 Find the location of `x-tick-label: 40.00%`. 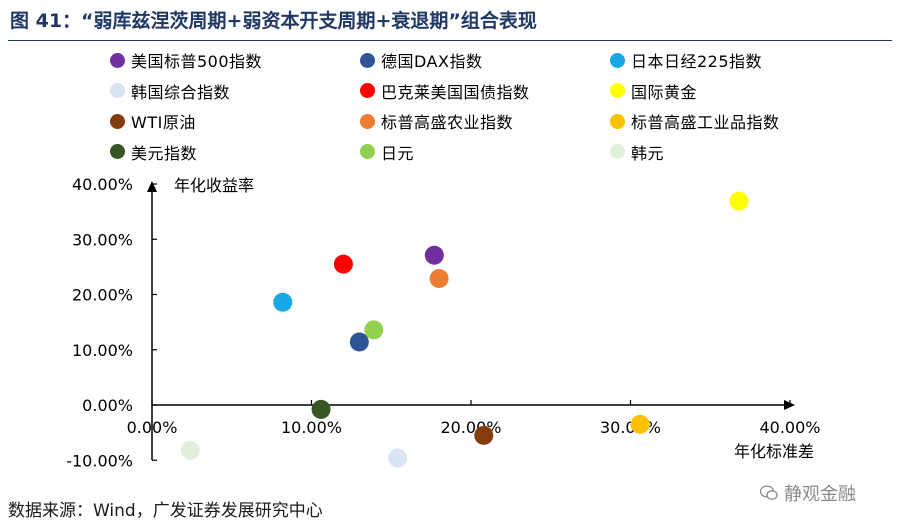

x-tick-label: 40.00% is located at coordinates (789, 427).